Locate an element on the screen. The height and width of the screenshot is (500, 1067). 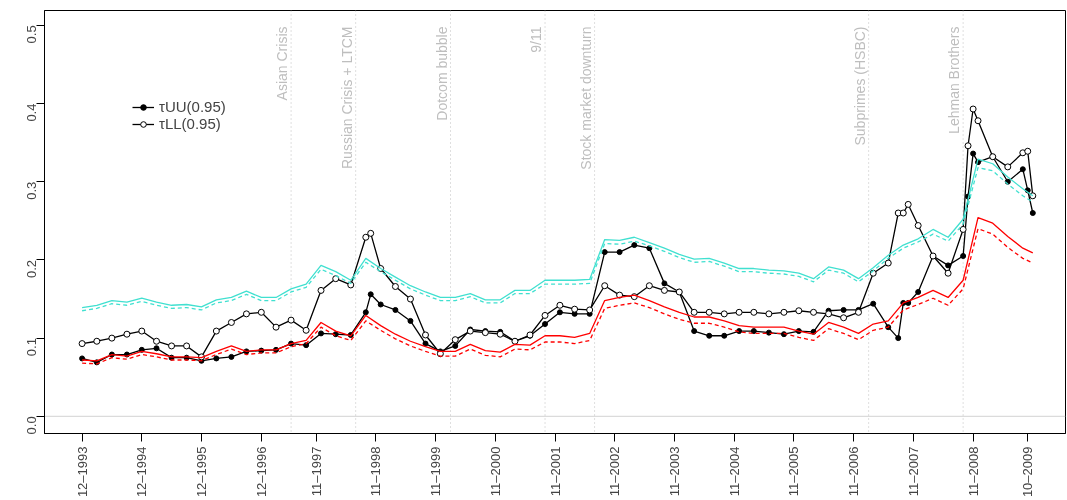
legend-label: τLL(0.95) is located at coordinates (190, 123).